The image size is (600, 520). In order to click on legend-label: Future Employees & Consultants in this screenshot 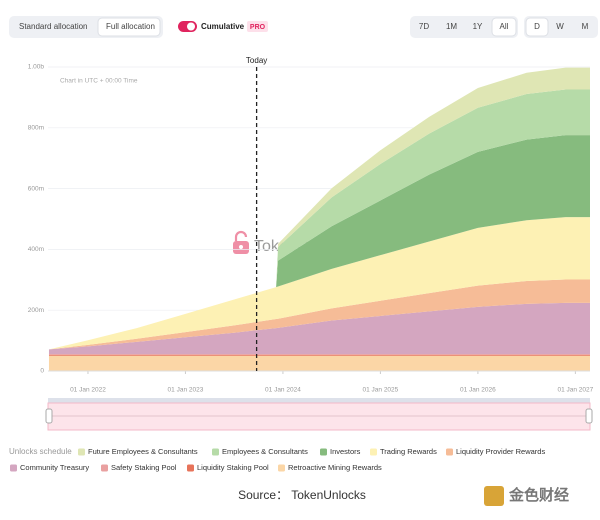, I will do `click(143, 451)`.